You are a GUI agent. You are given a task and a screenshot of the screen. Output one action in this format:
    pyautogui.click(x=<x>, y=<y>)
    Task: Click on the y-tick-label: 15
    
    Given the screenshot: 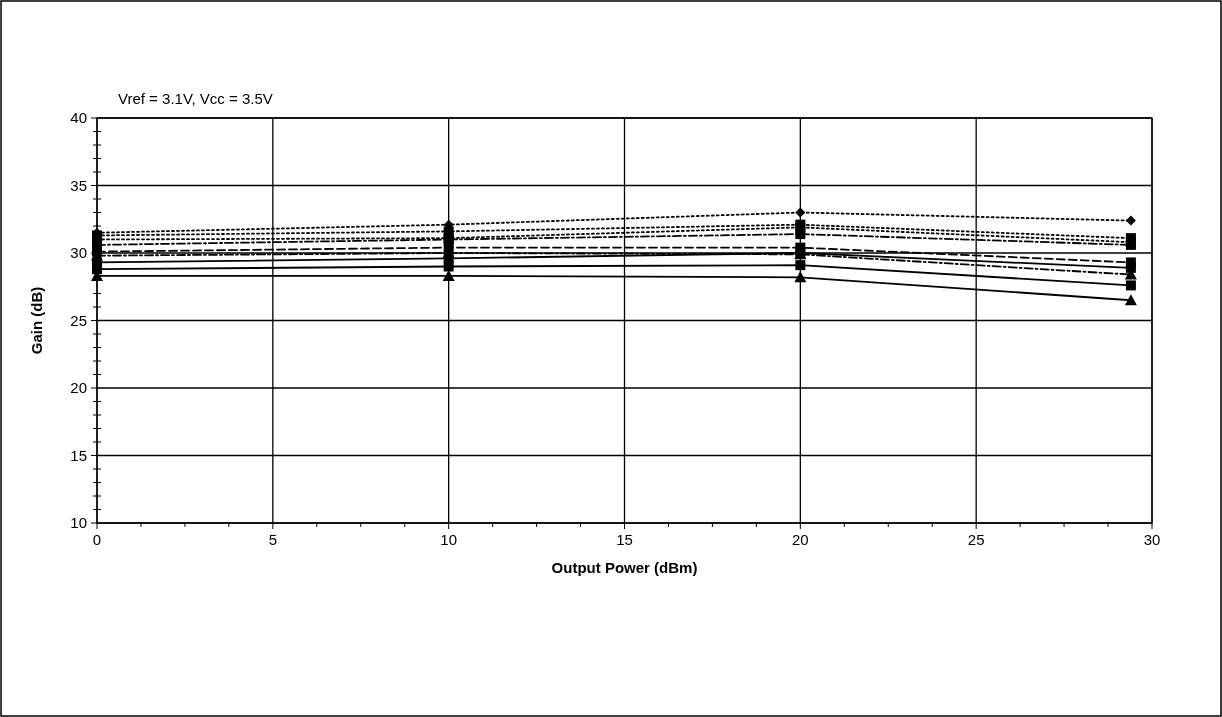 What is the action you would take?
    pyautogui.click(x=78, y=455)
    